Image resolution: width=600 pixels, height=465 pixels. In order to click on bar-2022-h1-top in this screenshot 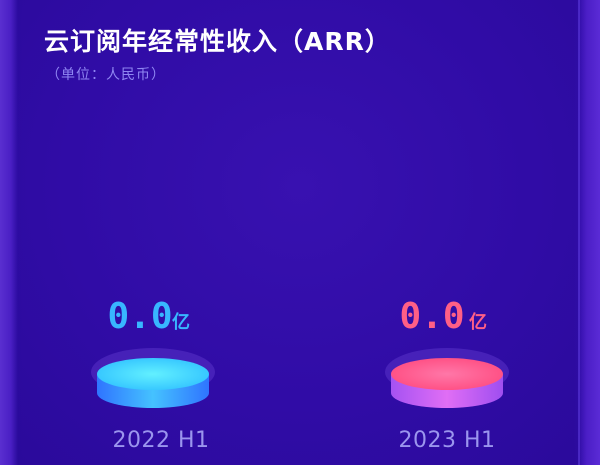, I will do `click(153, 374)`.